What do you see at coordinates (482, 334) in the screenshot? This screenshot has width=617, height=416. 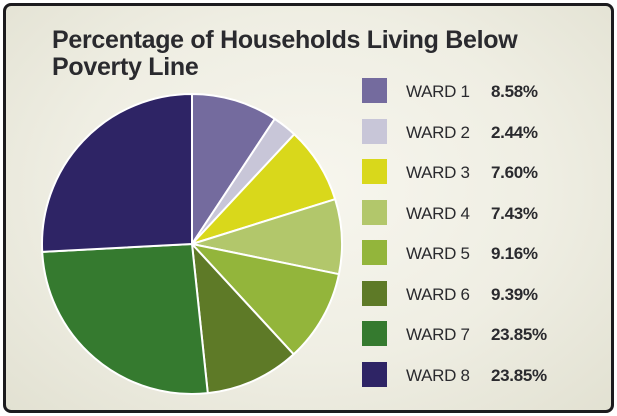 I see `legend-item-ward-7: WARD 7 23.85%` at bounding box center [482, 334].